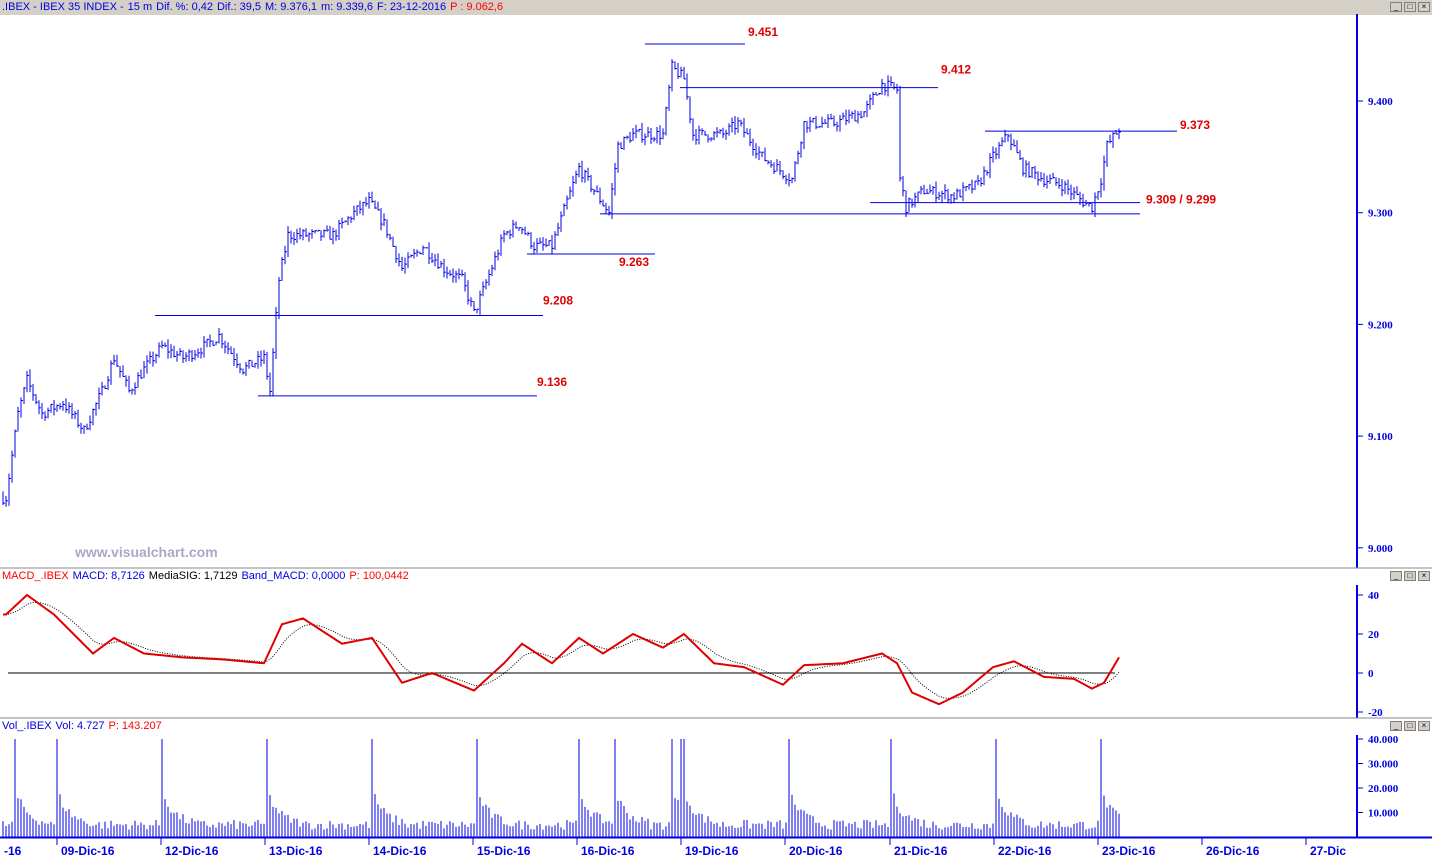 The image size is (1432, 857). What do you see at coordinates (763, 32) in the screenshot?
I see `level-label: 9.451` at bounding box center [763, 32].